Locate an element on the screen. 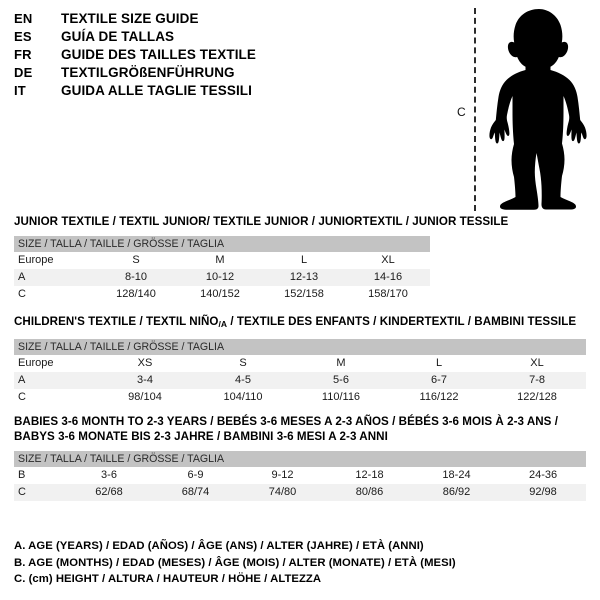  junior-row-label-europe: Europe is located at coordinates (54, 260).